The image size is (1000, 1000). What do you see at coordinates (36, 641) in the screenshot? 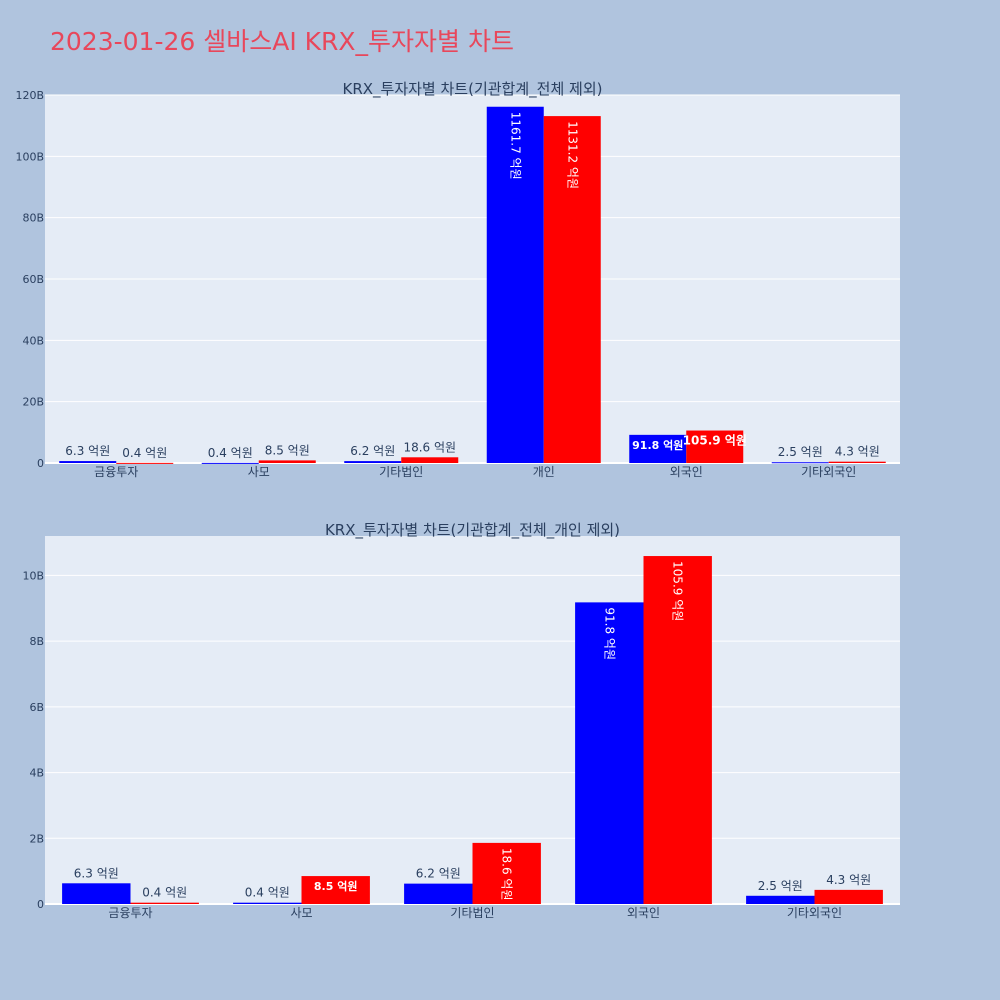
I see `y-tick-label: 8B` at bounding box center [36, 641].